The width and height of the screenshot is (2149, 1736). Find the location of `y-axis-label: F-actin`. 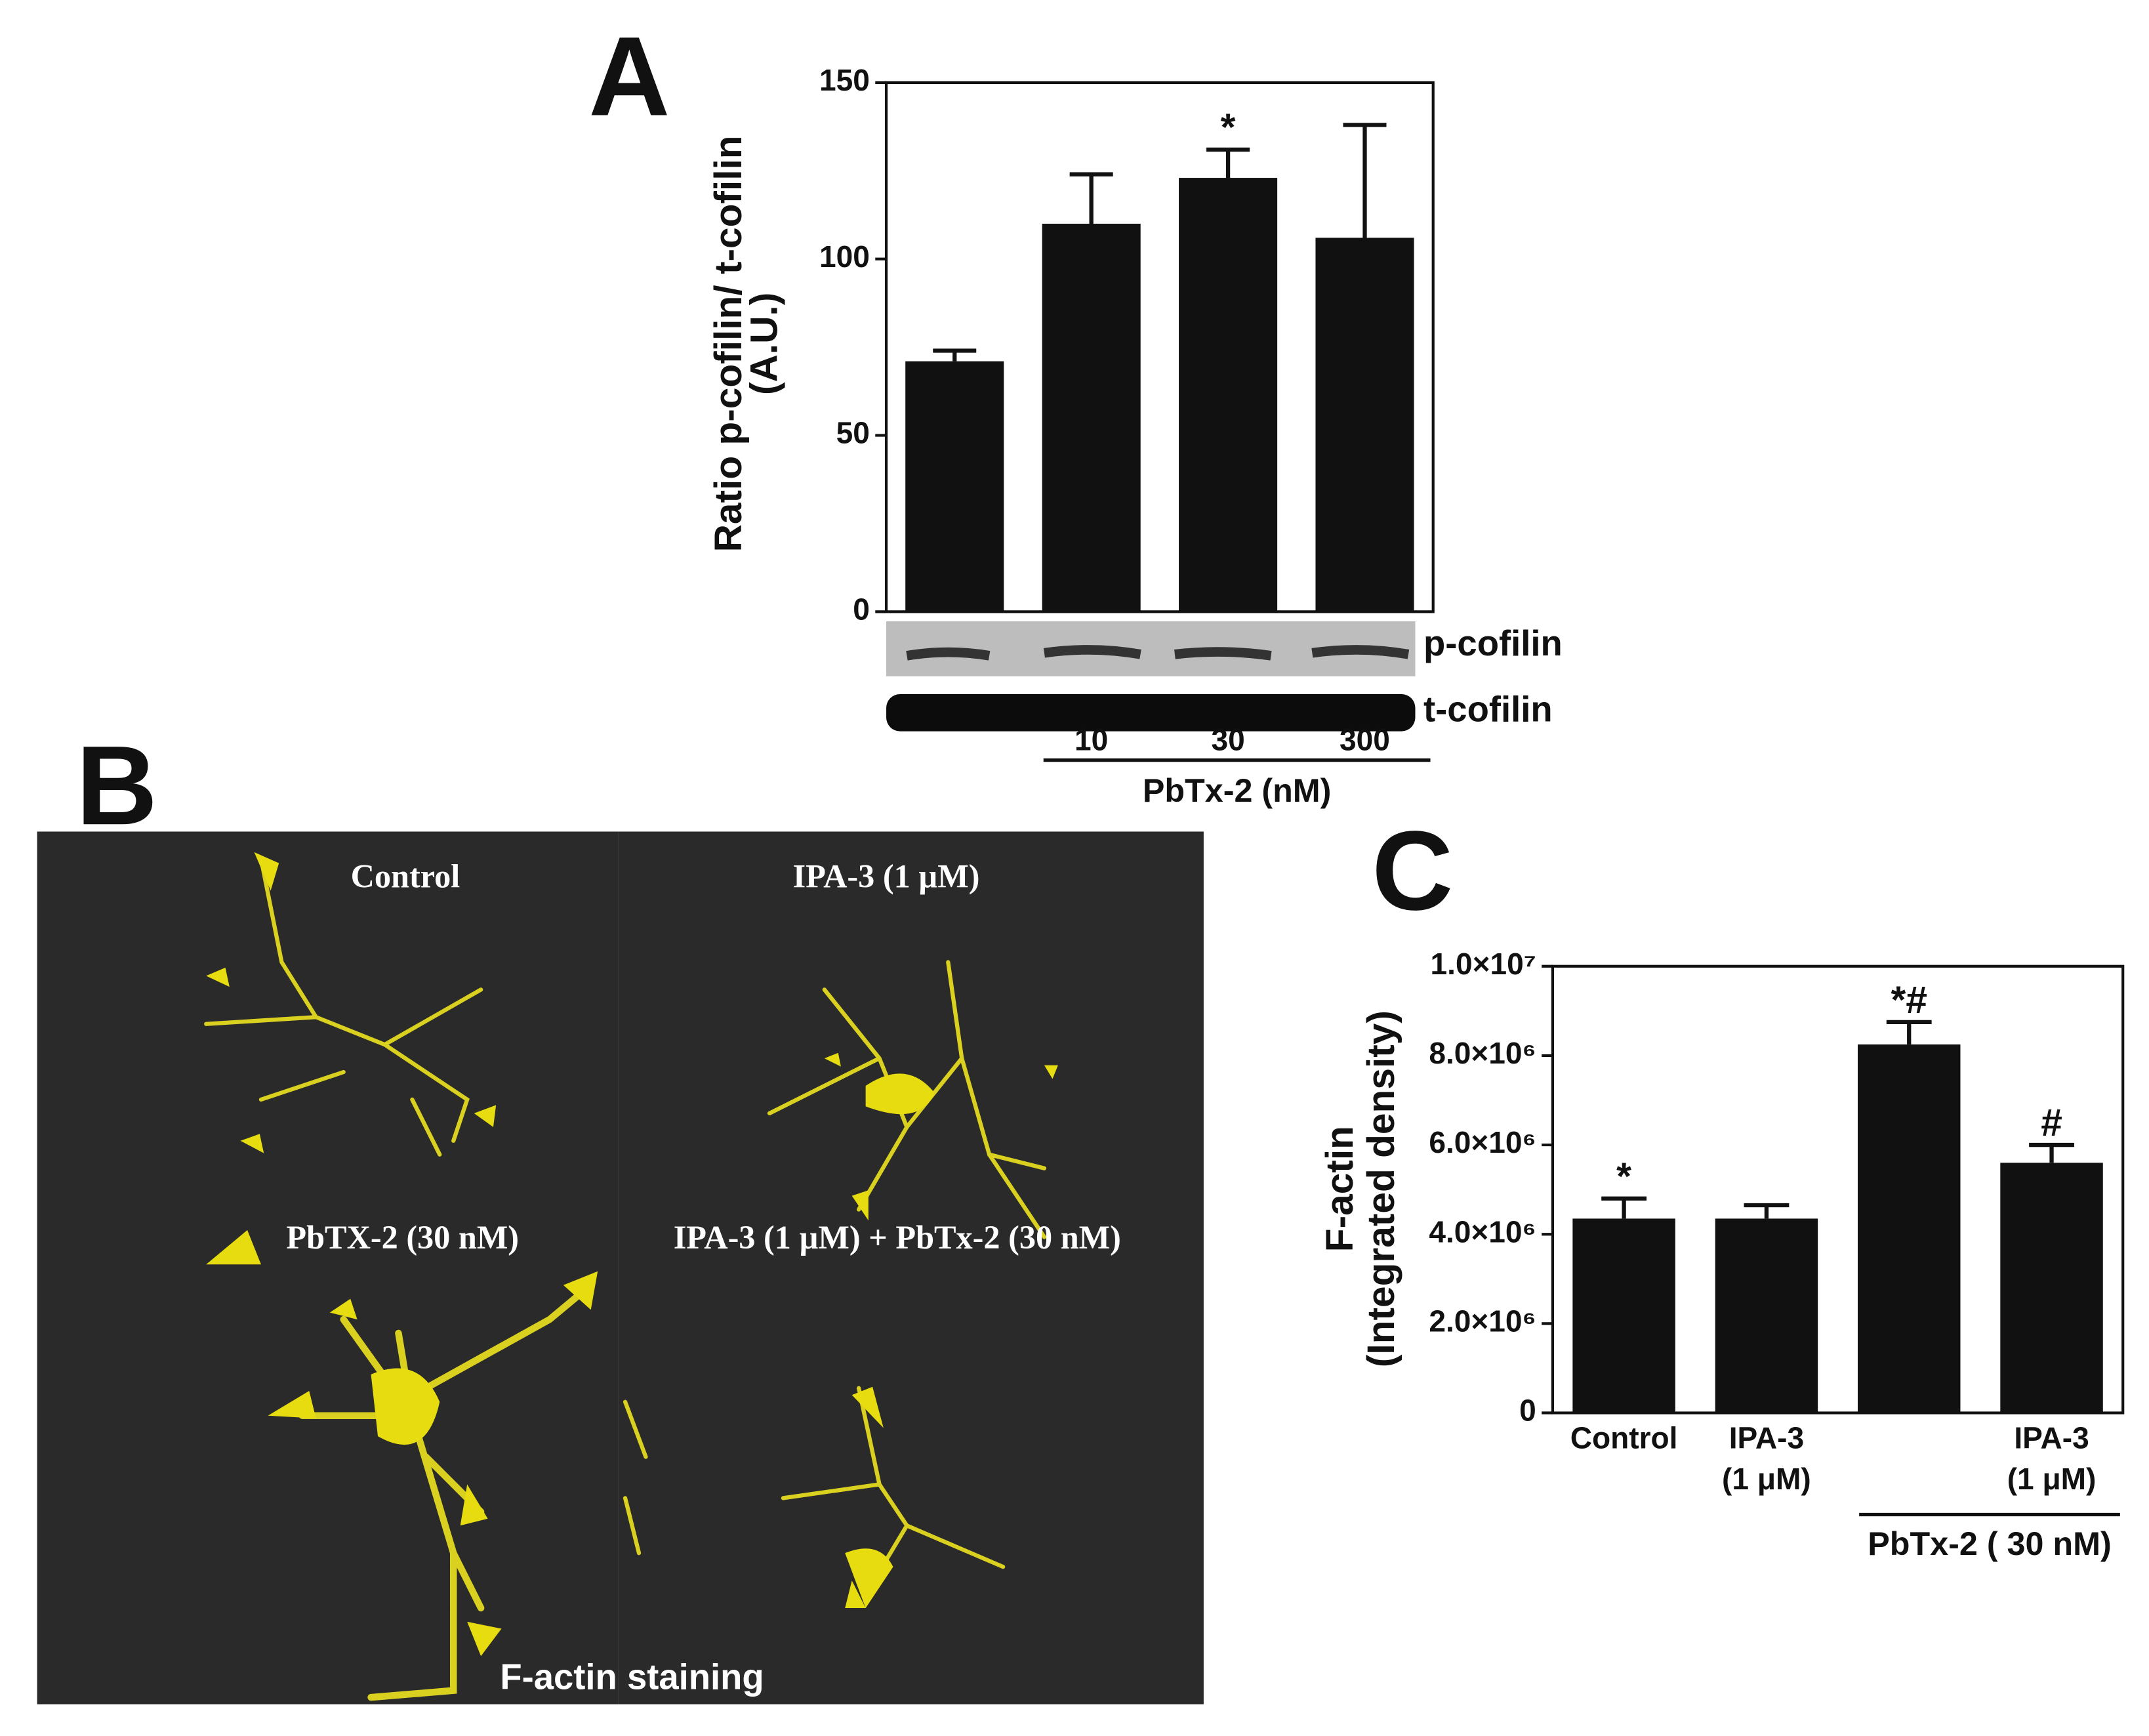

y-axis-label: F-actin is located at coordinates (1340, 1189).